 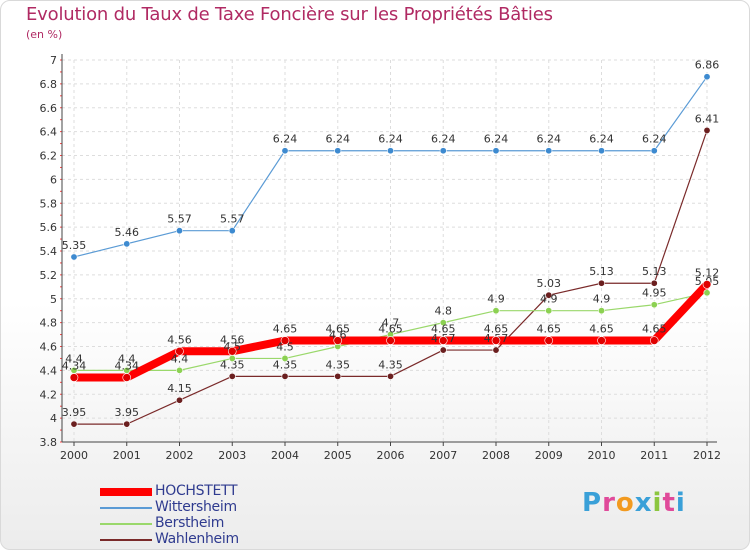 I want to click on x-tick-label: 2011, so click(x=654, y=455).